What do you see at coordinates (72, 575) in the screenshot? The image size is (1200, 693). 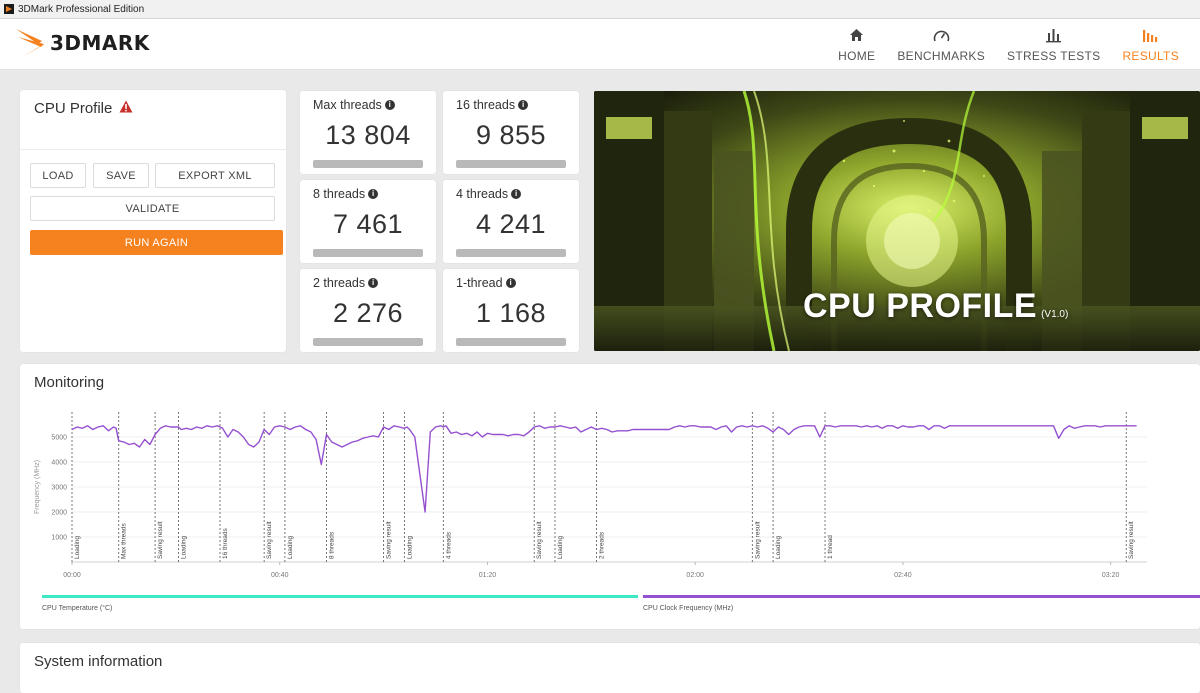 I see `chart-x-tick-label: 00:00` at bounding box center [72, 575].